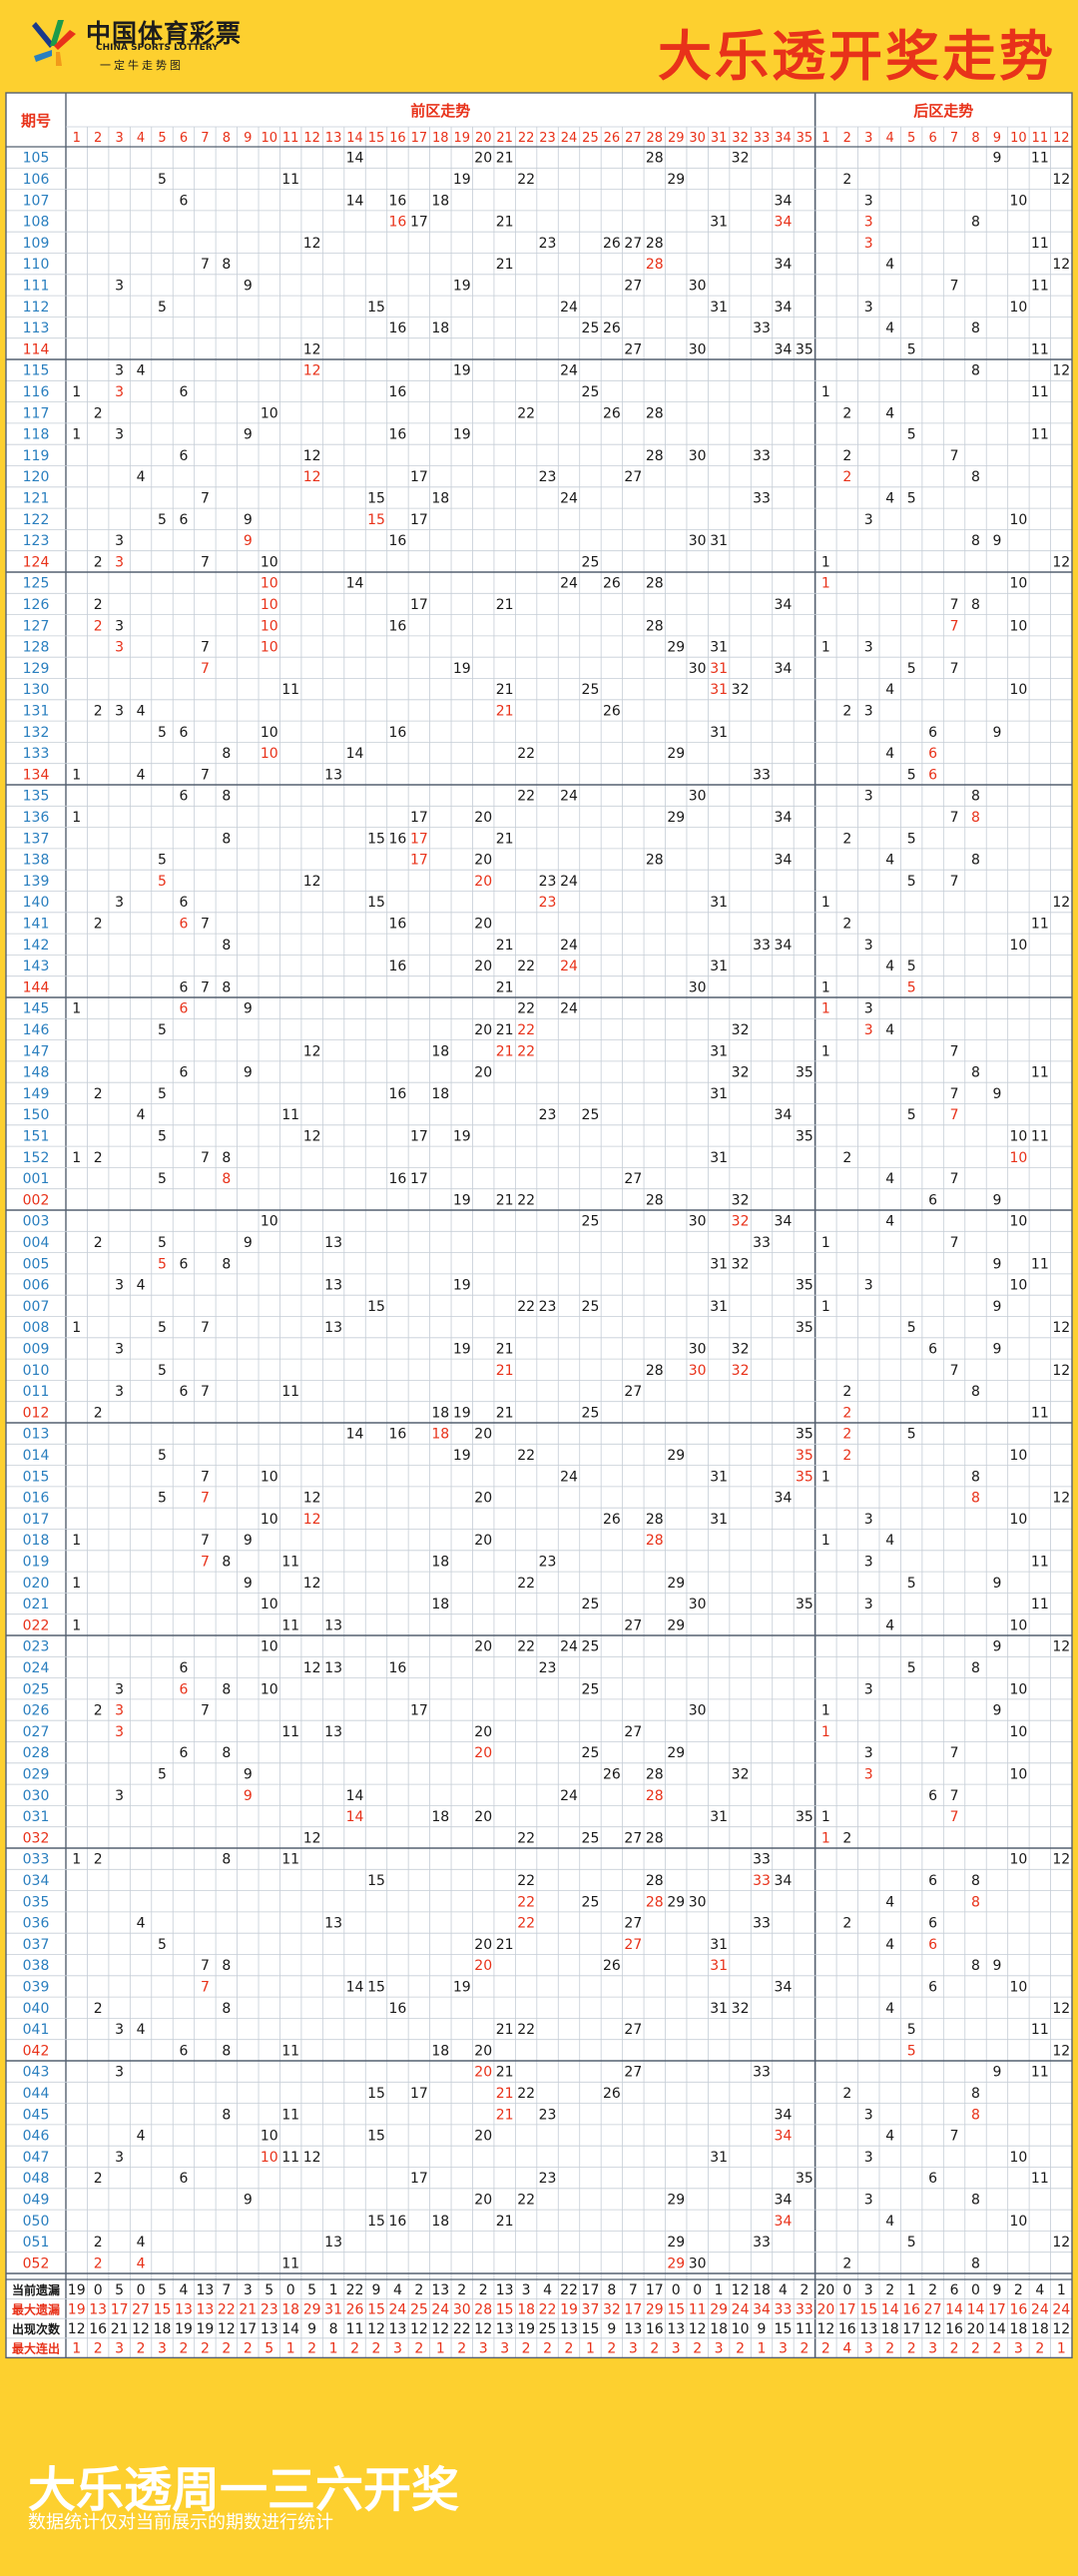 The width and height of the screenshot is (1078, 2576). I want to click on front-ball: 26, so click(612, 584).